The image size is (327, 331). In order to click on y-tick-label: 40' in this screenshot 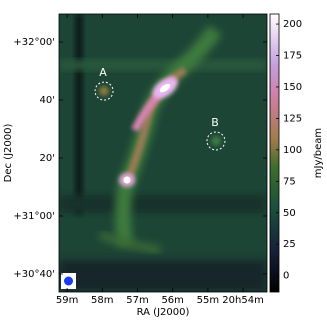, I will do `click(47, 100)`.